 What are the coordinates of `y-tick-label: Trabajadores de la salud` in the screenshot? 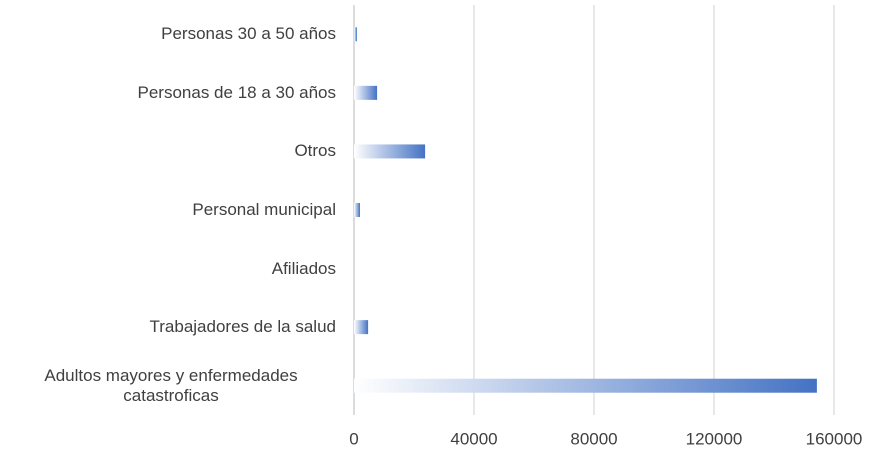 It's located at (243, 327).